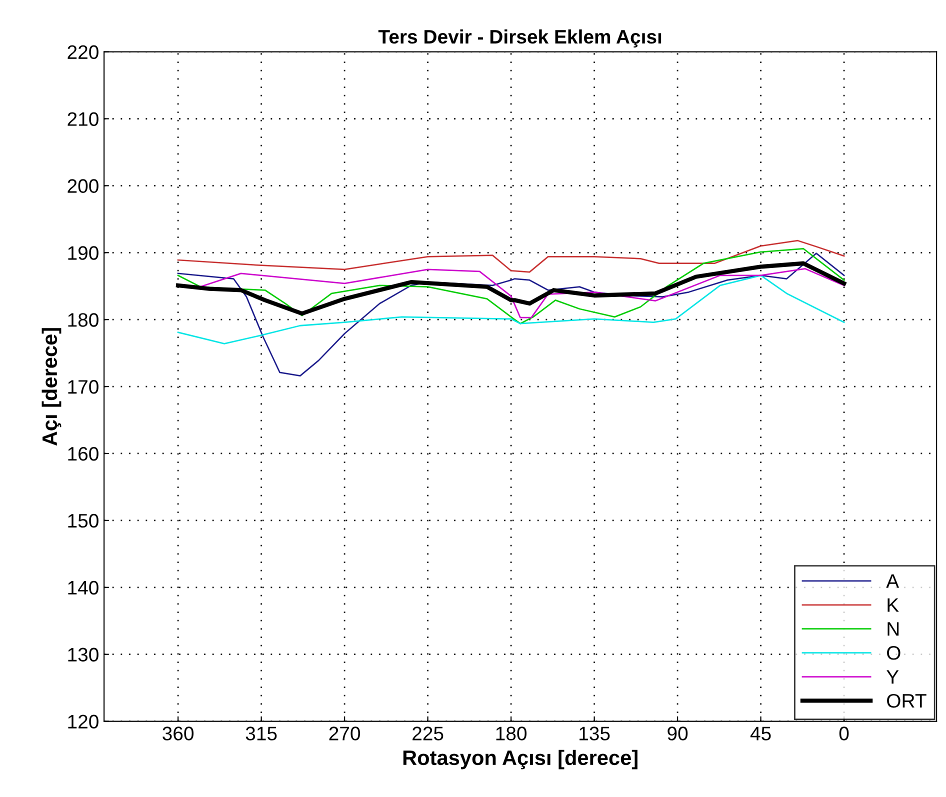 The width and height of the screenshot is (946, 797). Describe the element at coordinates (261, 733) in the screenshot. I see `x-tick-label: 315` at that location.